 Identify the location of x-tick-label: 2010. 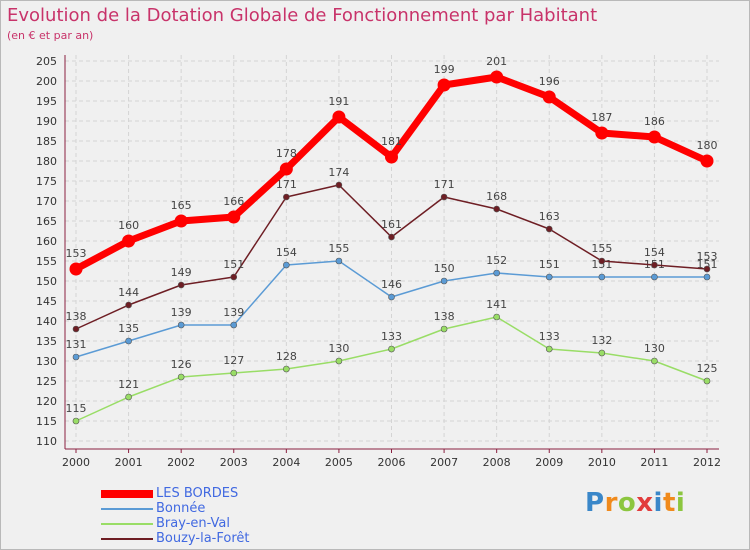
(602, 462).